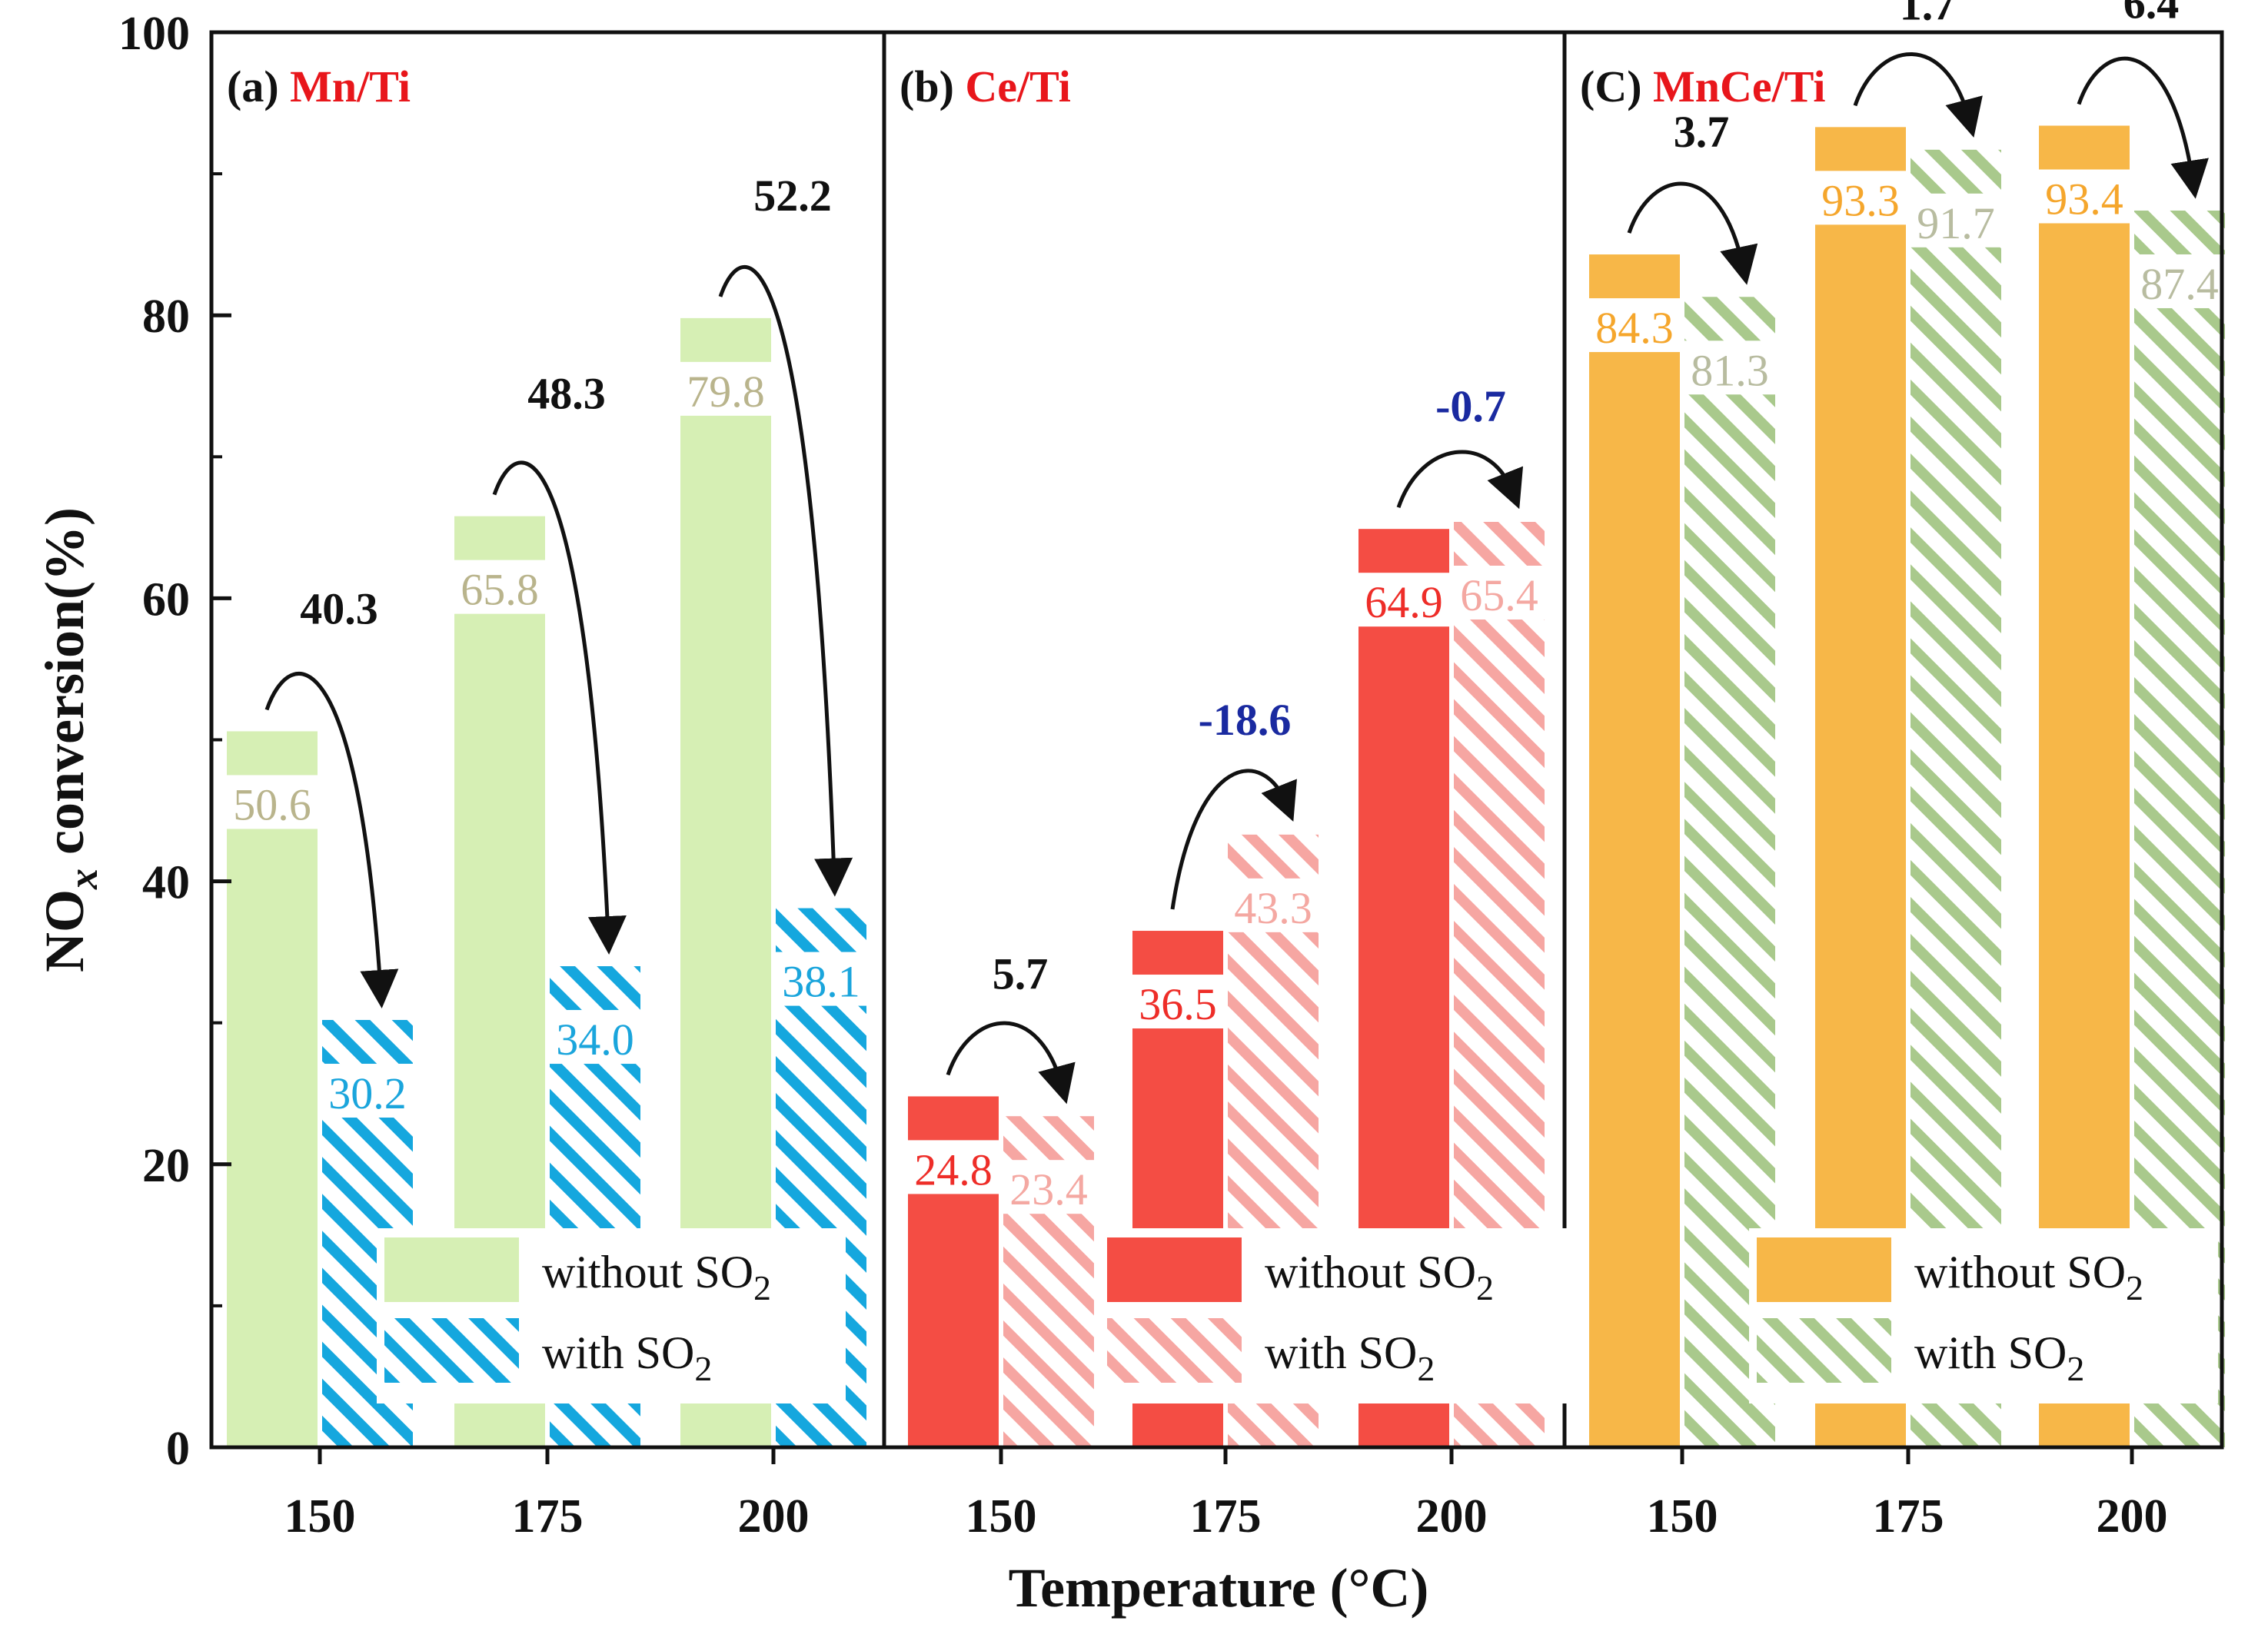  What do you see at coordinates (2151, 14) in the screenshot?
I see `change-label-mnce-ti-200: 6.4` at bounding box center [2151, 14].